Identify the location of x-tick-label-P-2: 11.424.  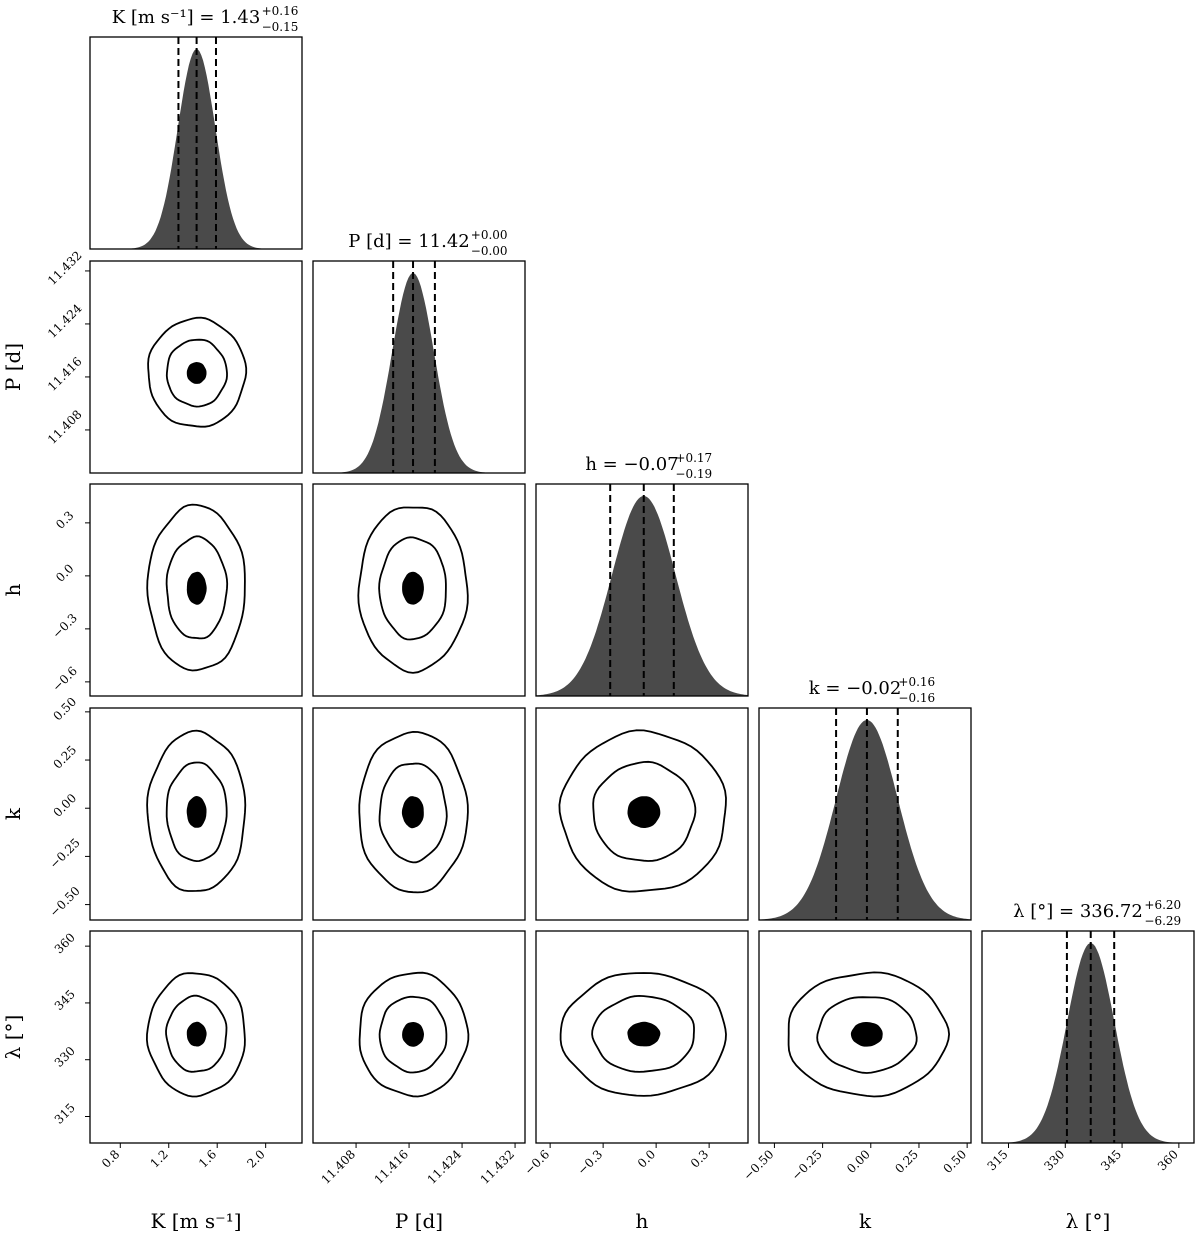
(445, 1167).